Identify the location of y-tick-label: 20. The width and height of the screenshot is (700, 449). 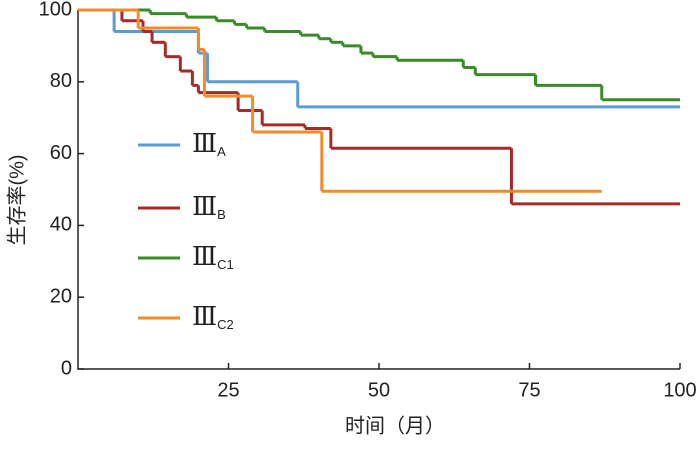
(61, 296).